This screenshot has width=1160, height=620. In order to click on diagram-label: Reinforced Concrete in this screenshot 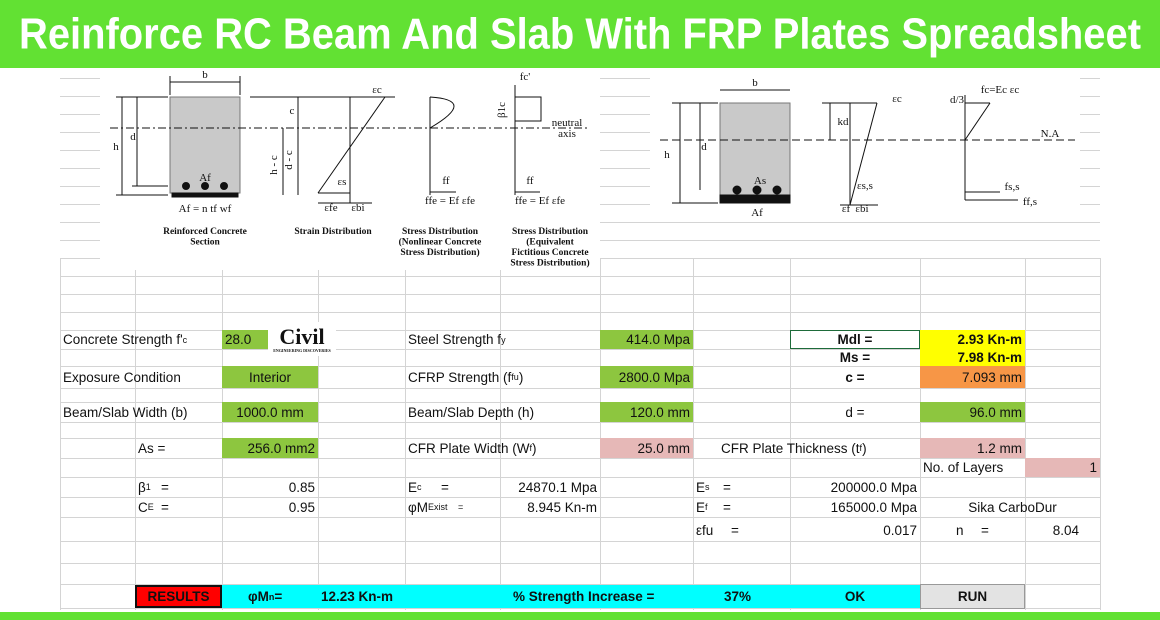, I will do `click(205, 232)`.